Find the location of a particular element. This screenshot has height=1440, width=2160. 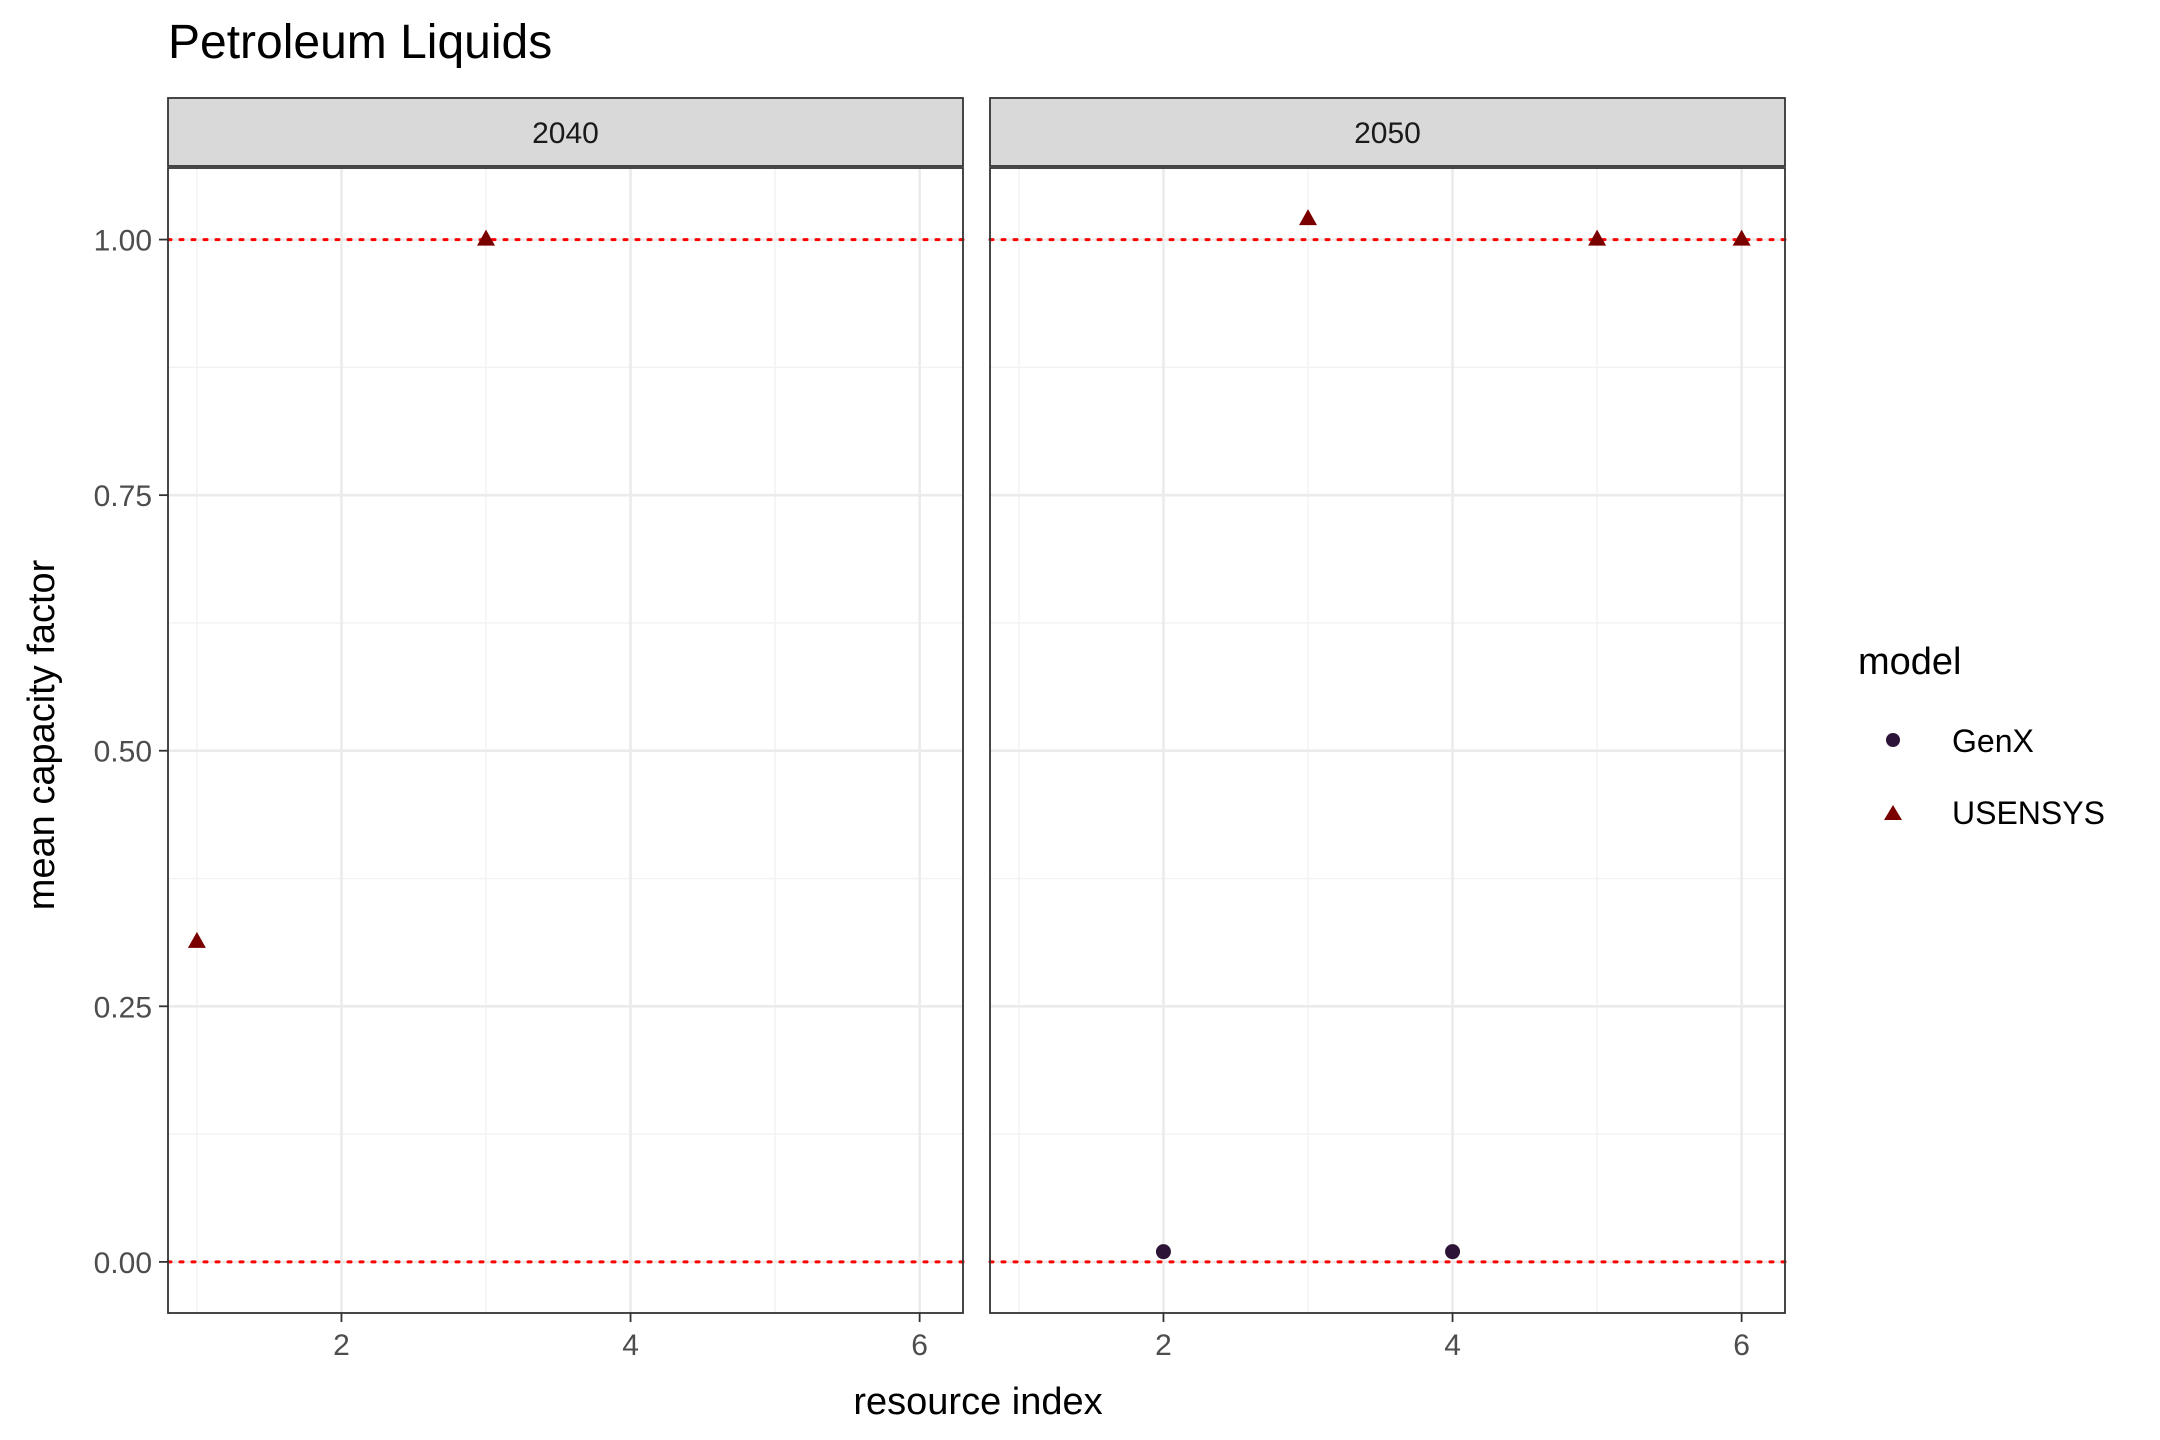

y-tick-label: 0.75 is located at coordinates (123, 496).